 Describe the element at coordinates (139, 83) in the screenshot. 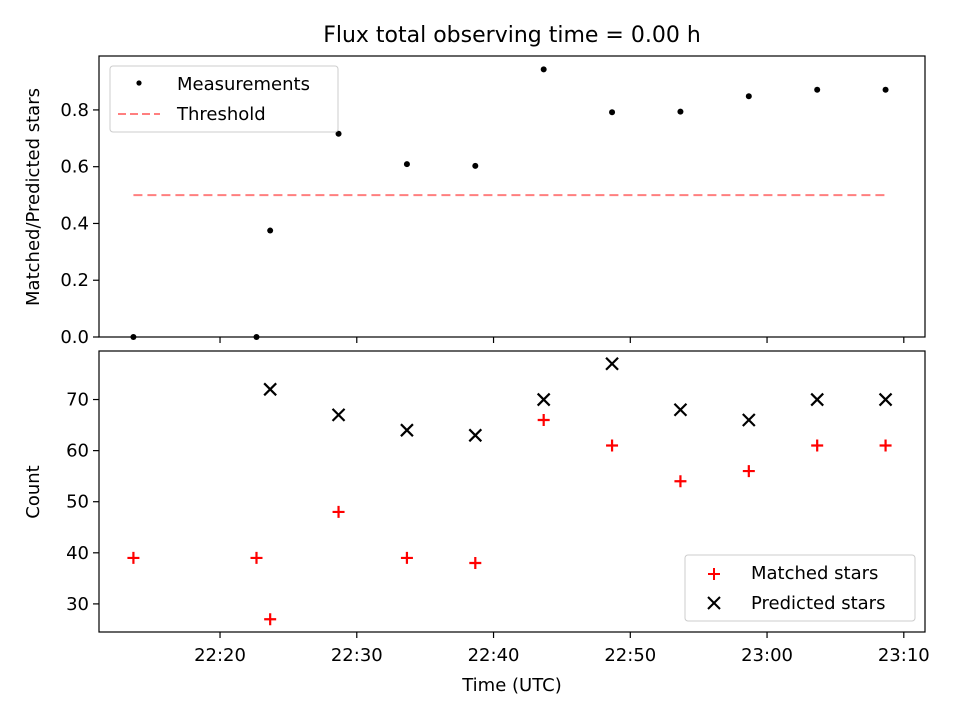

I see `legend-measurements-marker` at that location.